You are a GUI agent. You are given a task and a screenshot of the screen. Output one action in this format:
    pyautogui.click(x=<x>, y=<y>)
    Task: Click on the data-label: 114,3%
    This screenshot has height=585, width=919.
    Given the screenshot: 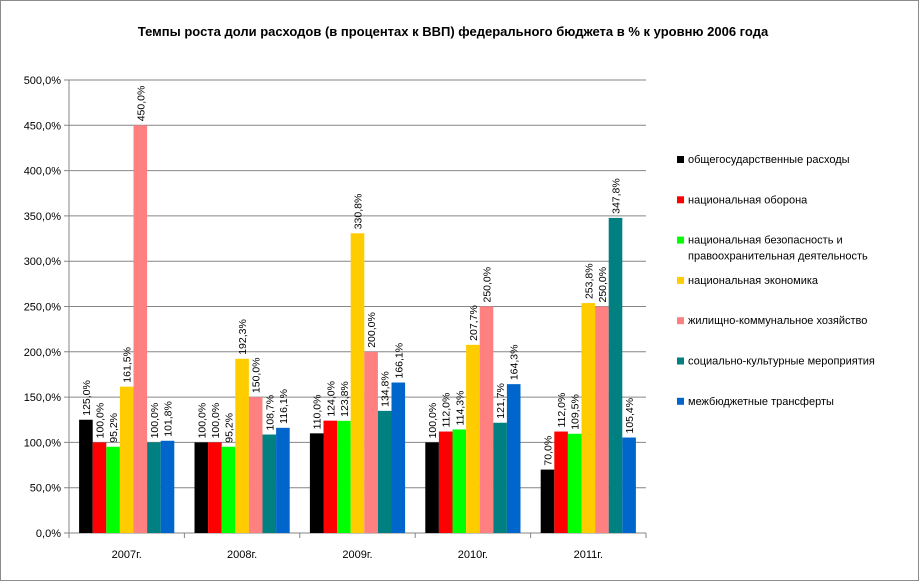 What is the action you would take?
    pyautogui.click(x=460, y=408)
    